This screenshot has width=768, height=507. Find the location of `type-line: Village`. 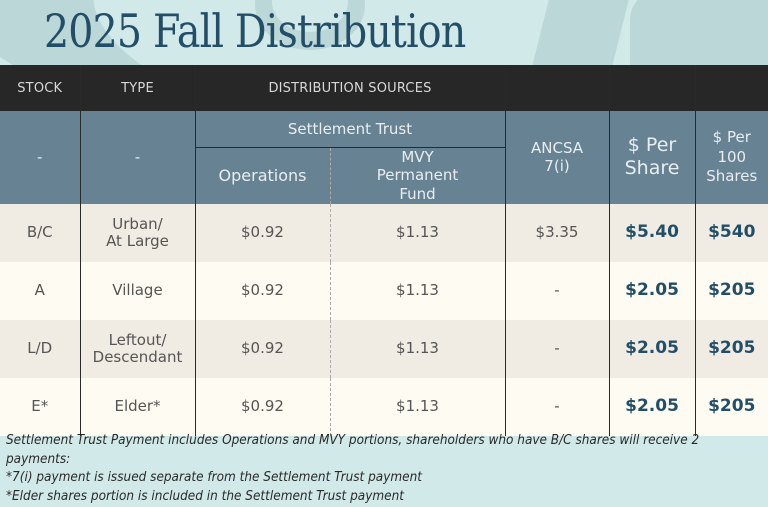

type-line: Village is located at coordinates (137, 290).